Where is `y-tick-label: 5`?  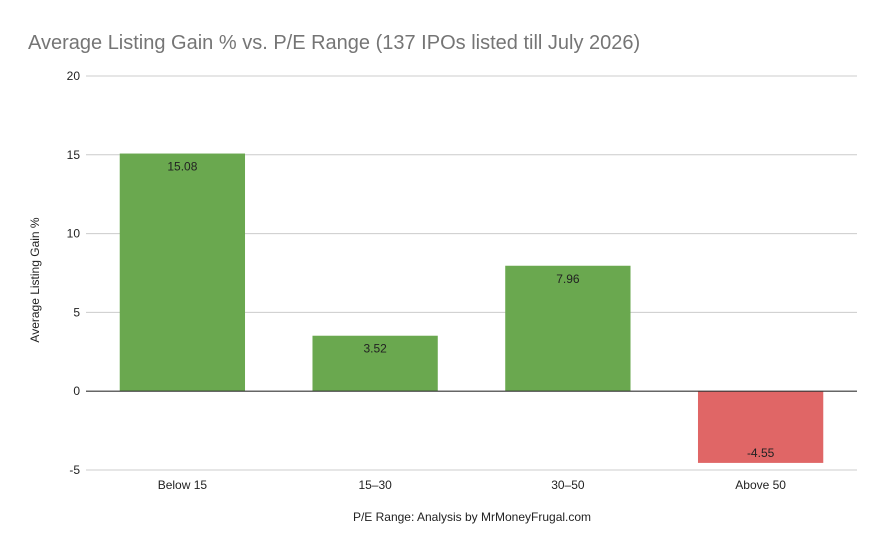 y-tick-label: 5 is located at coordinates (76, 312).